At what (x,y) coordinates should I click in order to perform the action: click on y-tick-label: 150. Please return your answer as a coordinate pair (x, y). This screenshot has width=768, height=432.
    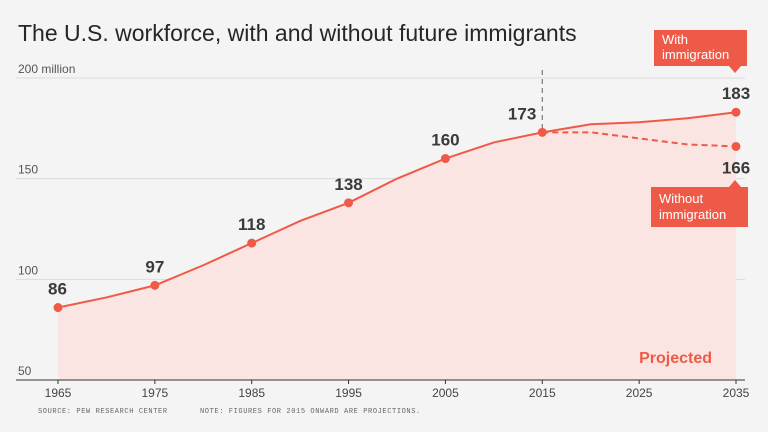
    Looking at the image, I should click on (28, 170).